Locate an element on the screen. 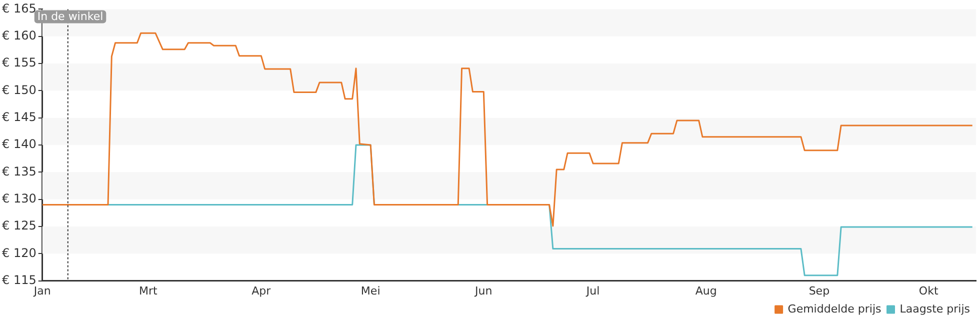 The width and height of the screenshot is (980, 325). y-tick-label: € 140 is located at coordinates (19, 144).